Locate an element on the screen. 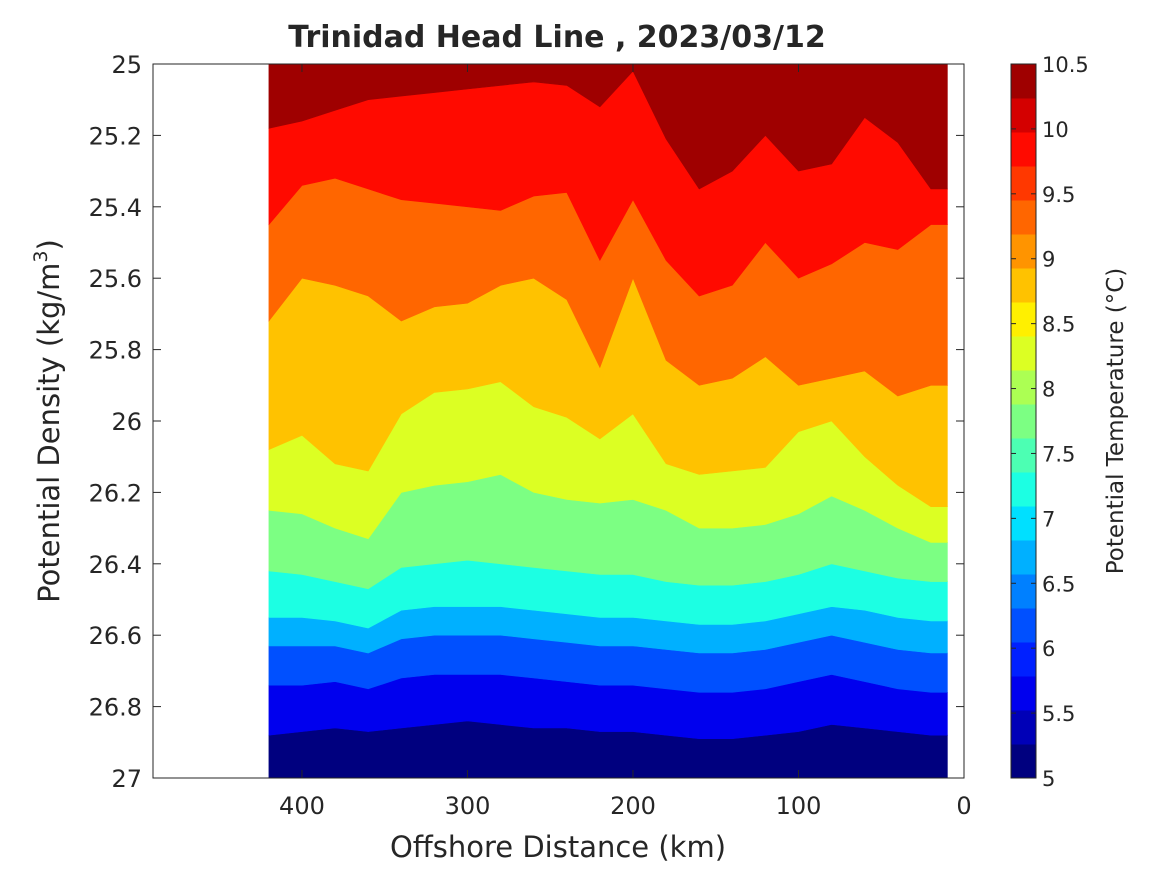 The height and width of the screenshot is (875, 1167). colorbar-frame is located at coordinates (1023, 421).